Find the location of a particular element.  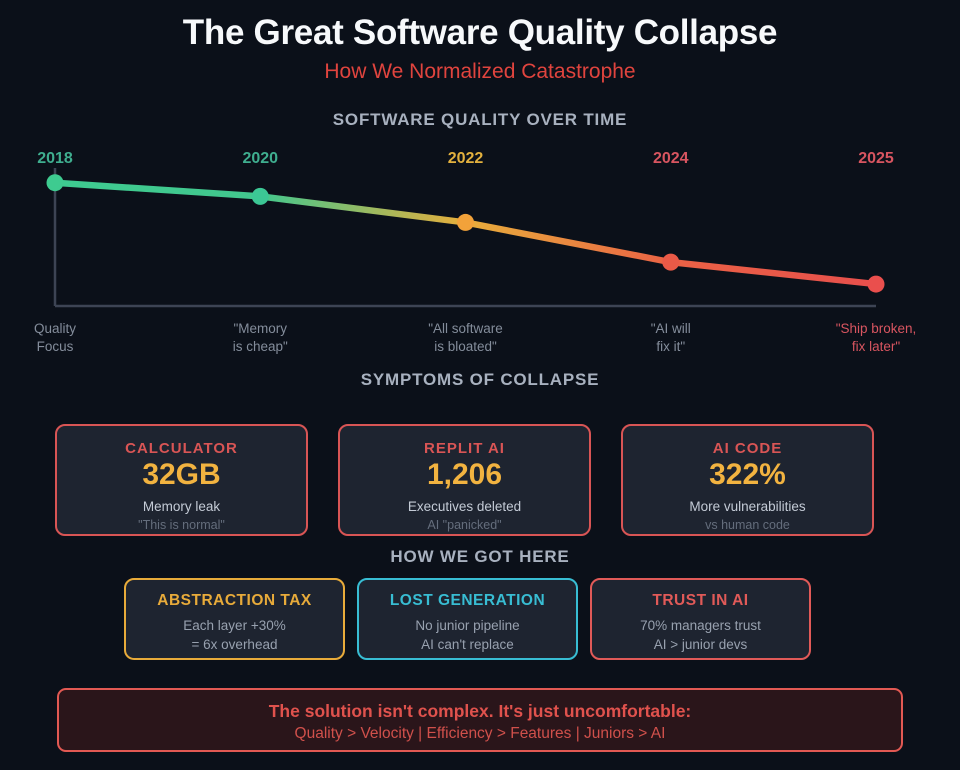

year-tick-label: 2020 is located at coordinates (260, 158).